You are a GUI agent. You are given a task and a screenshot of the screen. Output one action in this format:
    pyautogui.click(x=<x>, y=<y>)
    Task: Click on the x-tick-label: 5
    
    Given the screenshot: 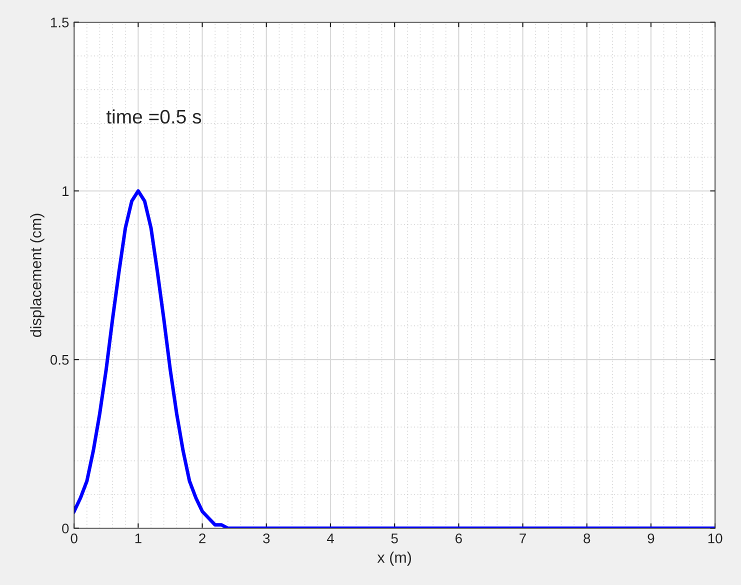 What is the action you would take?
    pyautogui.click(x=394, y=539)
    